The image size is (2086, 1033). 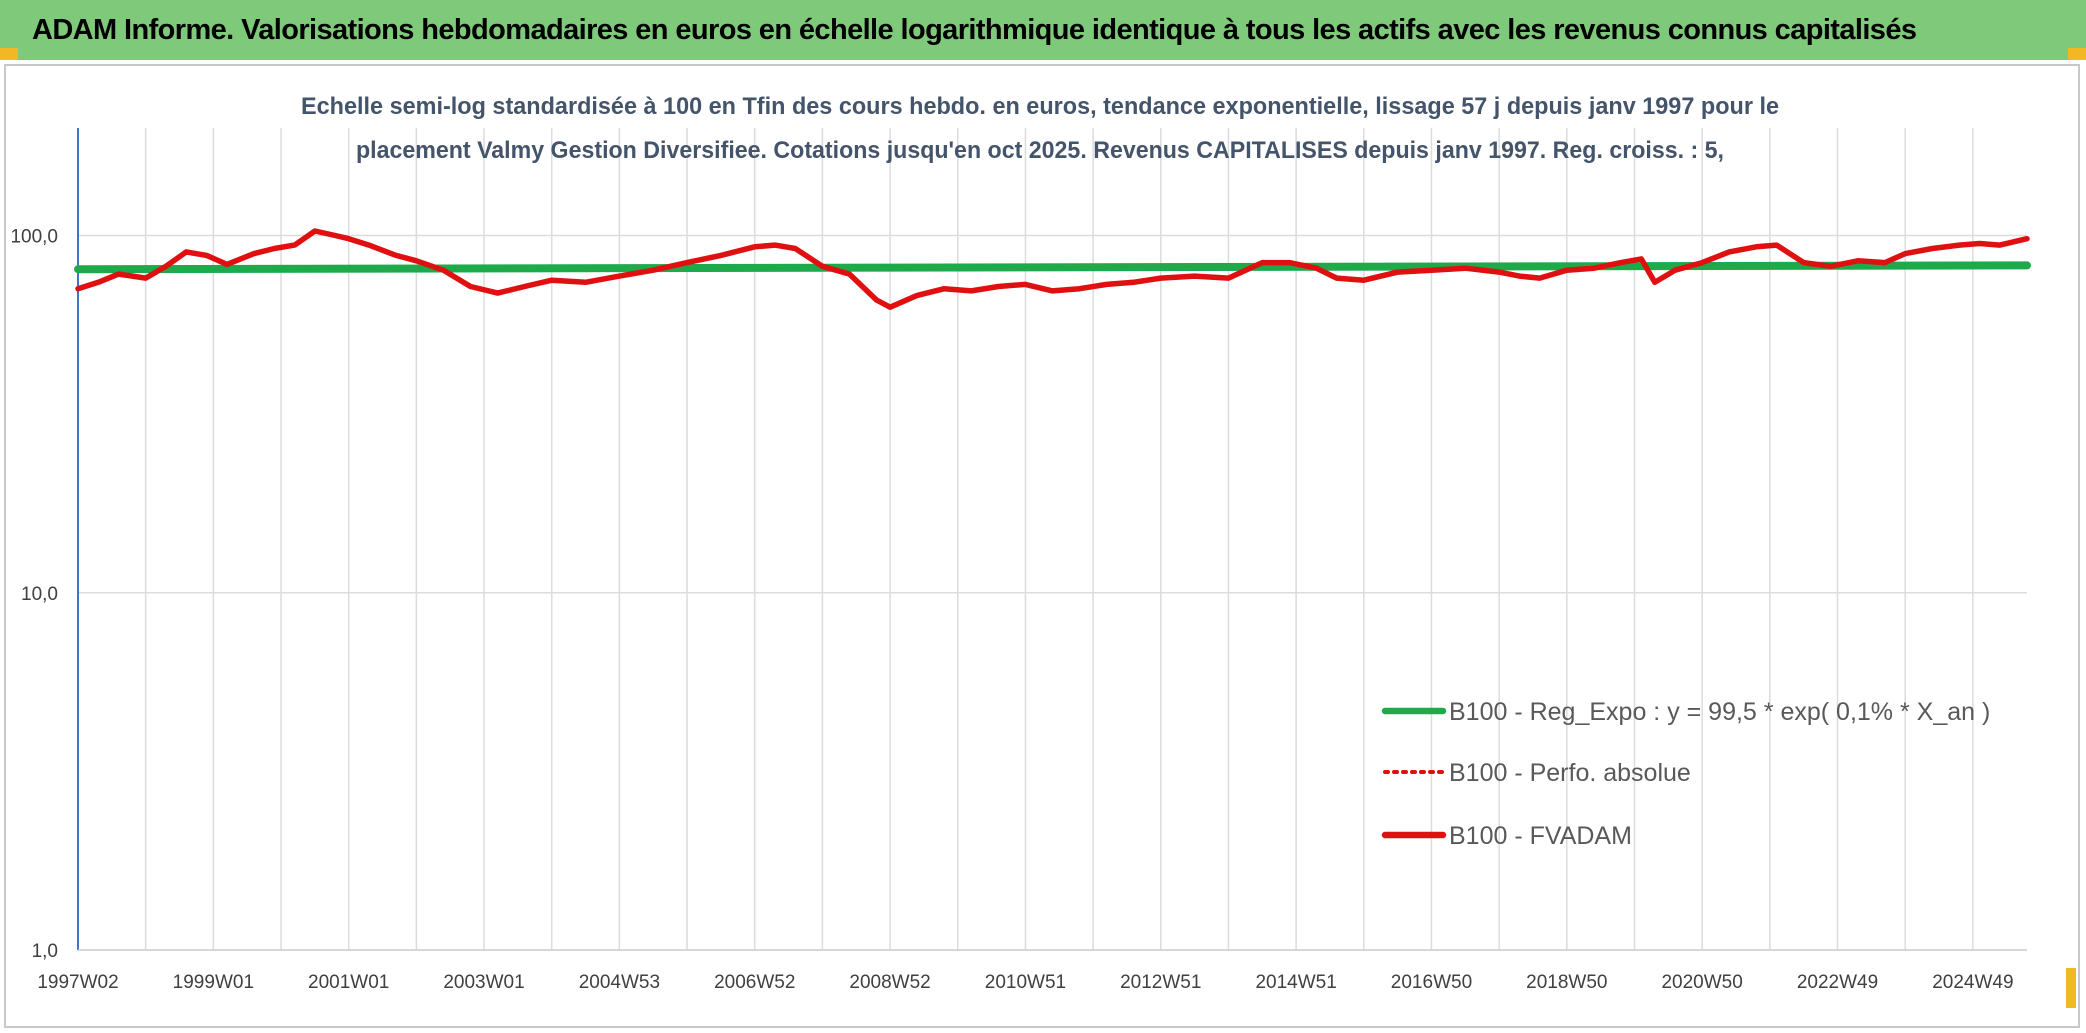 I want to click on x-tick-label: 2006W52, so click(x=754, y=982).